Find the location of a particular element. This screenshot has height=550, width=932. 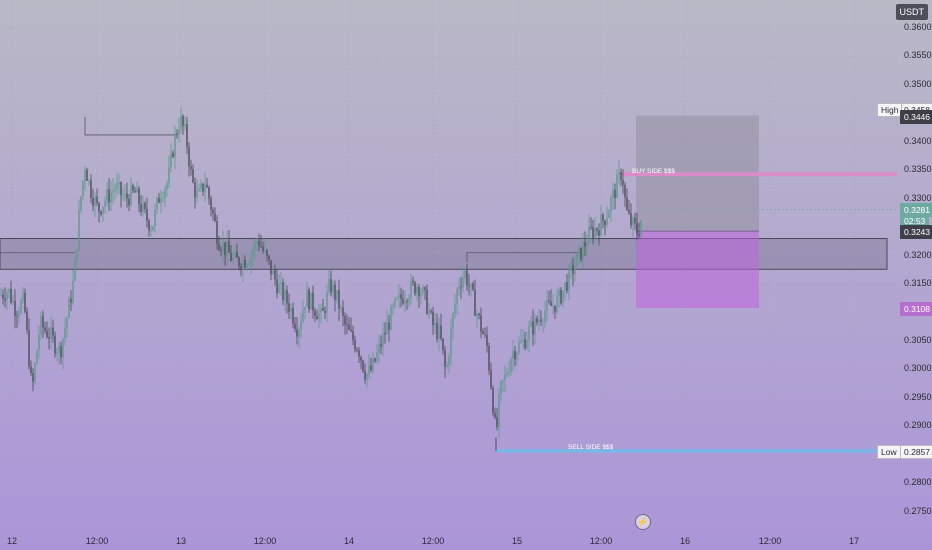

sell-side-line is located at coordinates (696, 450).